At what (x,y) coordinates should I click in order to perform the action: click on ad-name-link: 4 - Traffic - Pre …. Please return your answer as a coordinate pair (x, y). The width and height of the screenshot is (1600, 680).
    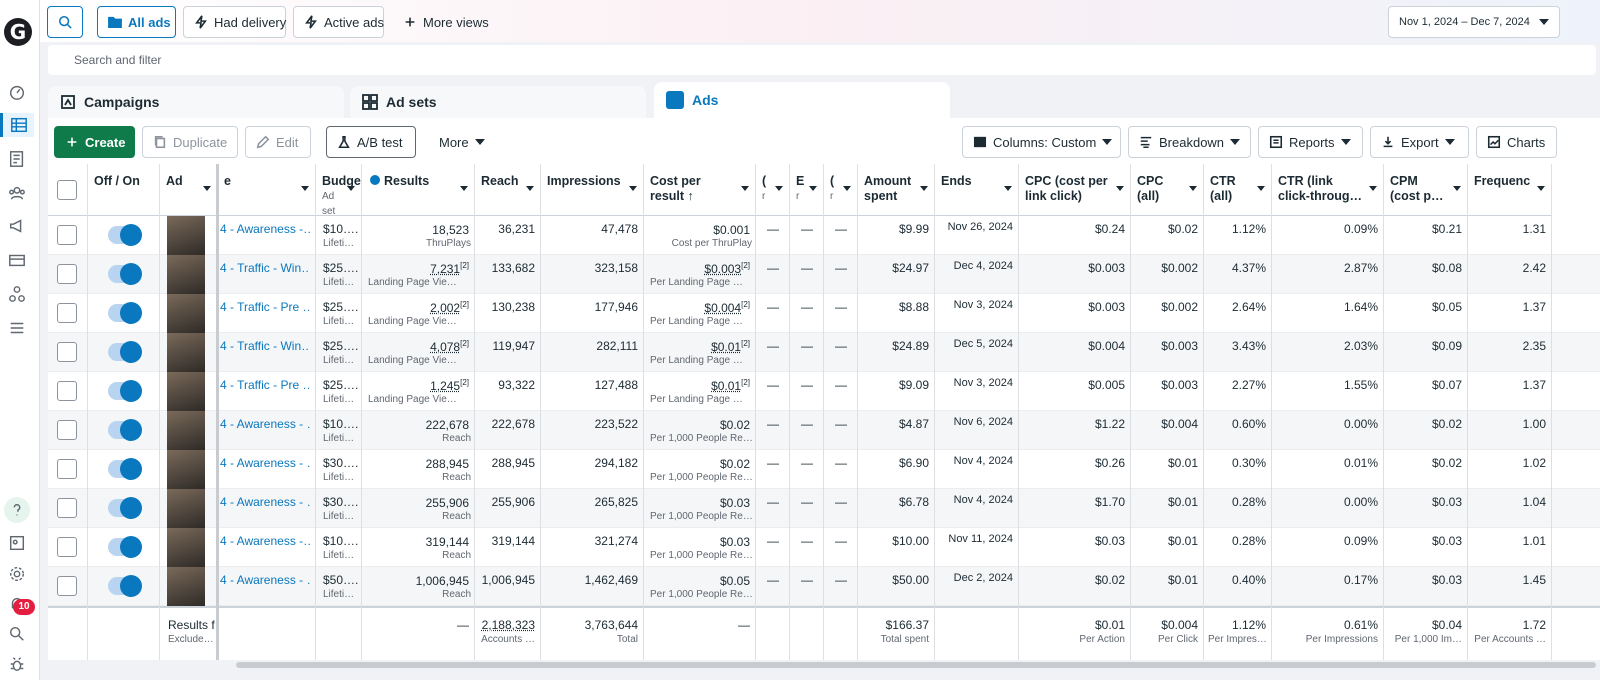
    Looking at the image, I should click on (265, 385).